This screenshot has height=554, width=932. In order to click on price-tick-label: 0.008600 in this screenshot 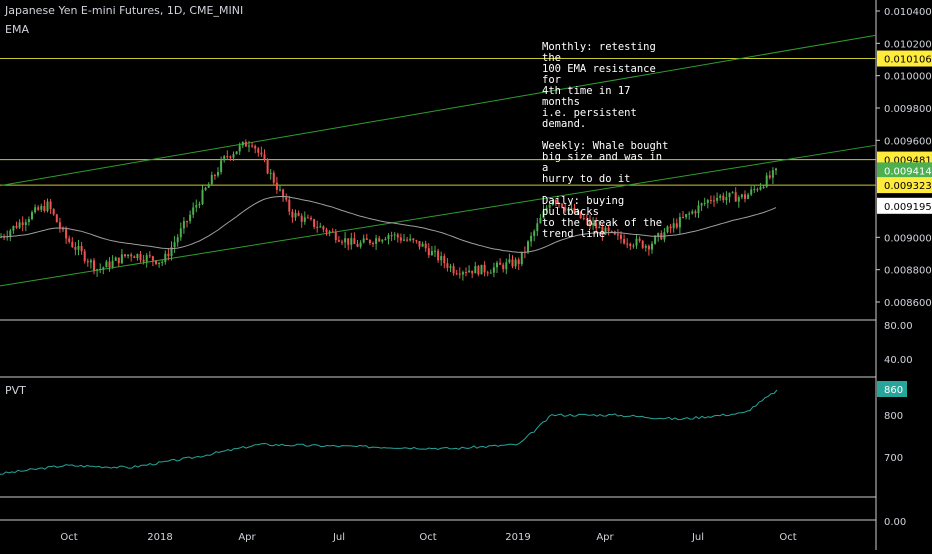, I will do `click(908, 303)`.